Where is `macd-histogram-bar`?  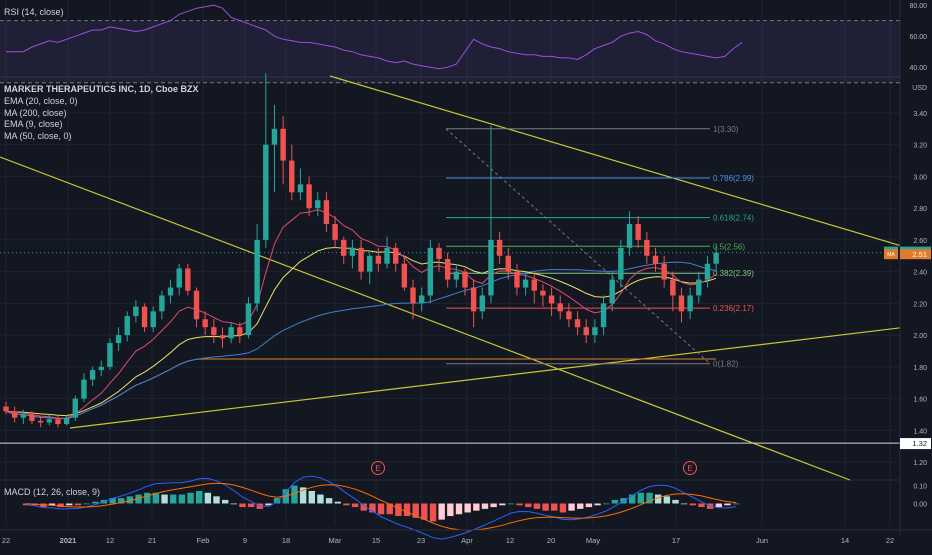
macd-histogram-bar is located at coordinates (381, 509).